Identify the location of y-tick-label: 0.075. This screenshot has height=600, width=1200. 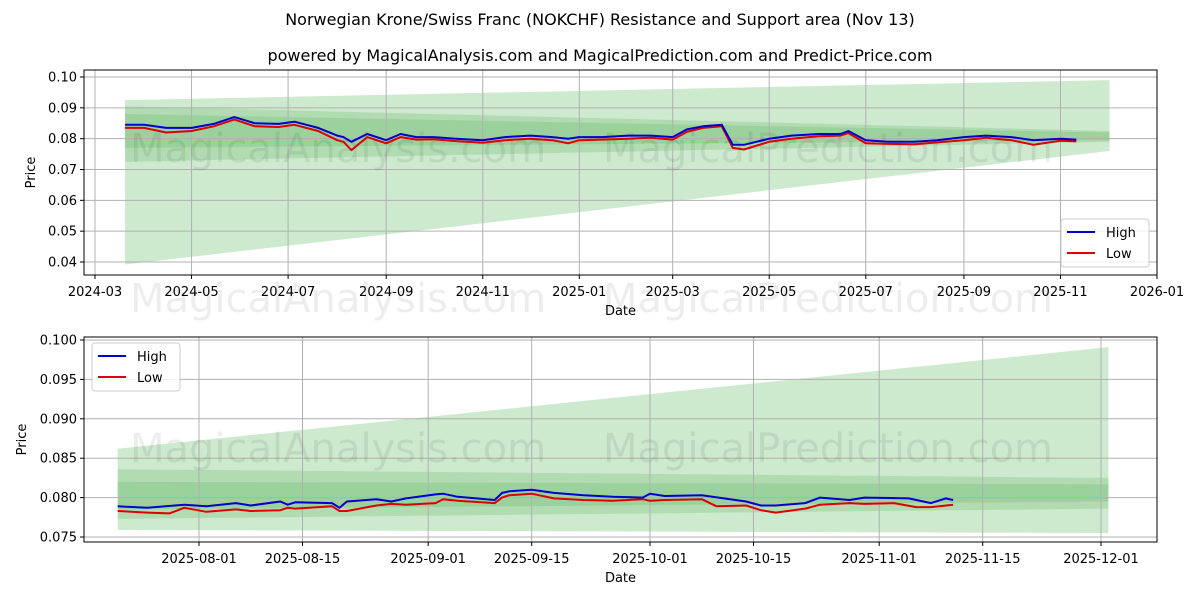
(58, 538).